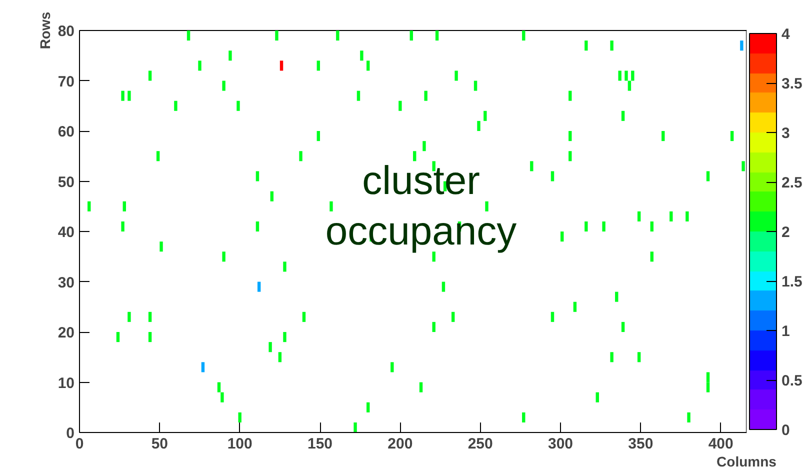 The height and width of the screenshot is (472, 808). Describe the element at coordinates (786, 331) in the screenshot. I see `color-bar-label: 1` at that location.